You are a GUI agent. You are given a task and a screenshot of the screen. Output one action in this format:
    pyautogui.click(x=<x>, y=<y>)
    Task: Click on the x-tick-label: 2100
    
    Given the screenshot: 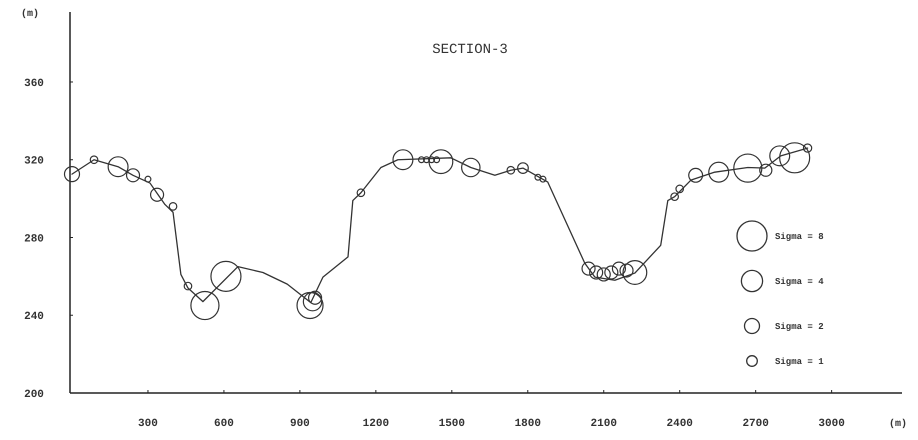 What is the action you would take?
    pyautogui.click(x=603, y=424)
    